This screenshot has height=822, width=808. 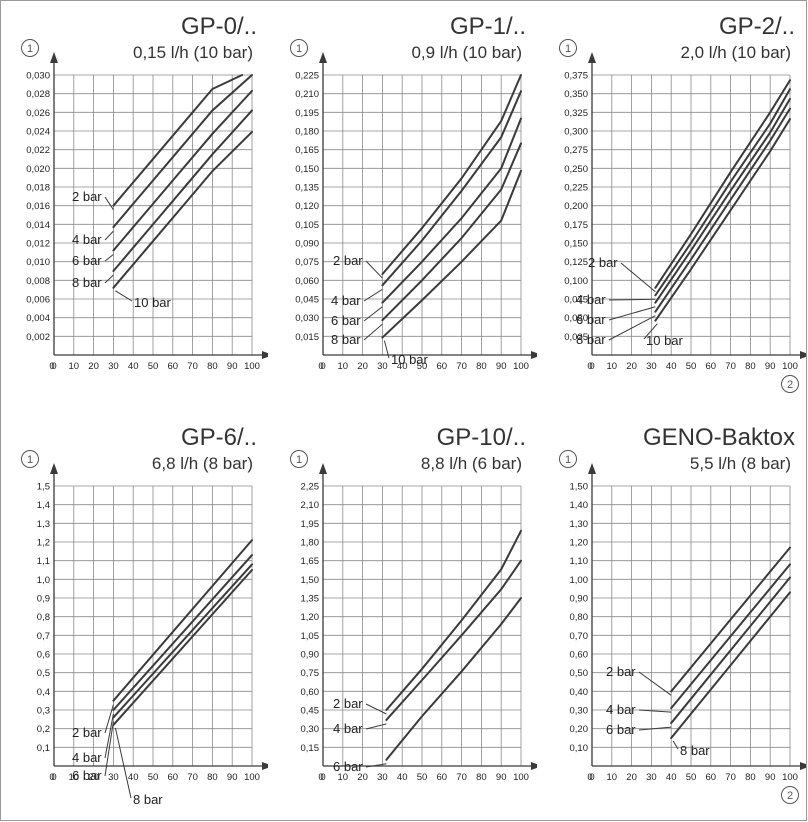 I want to click on y-tick-label: 0,006, so click(x=38, y=300).